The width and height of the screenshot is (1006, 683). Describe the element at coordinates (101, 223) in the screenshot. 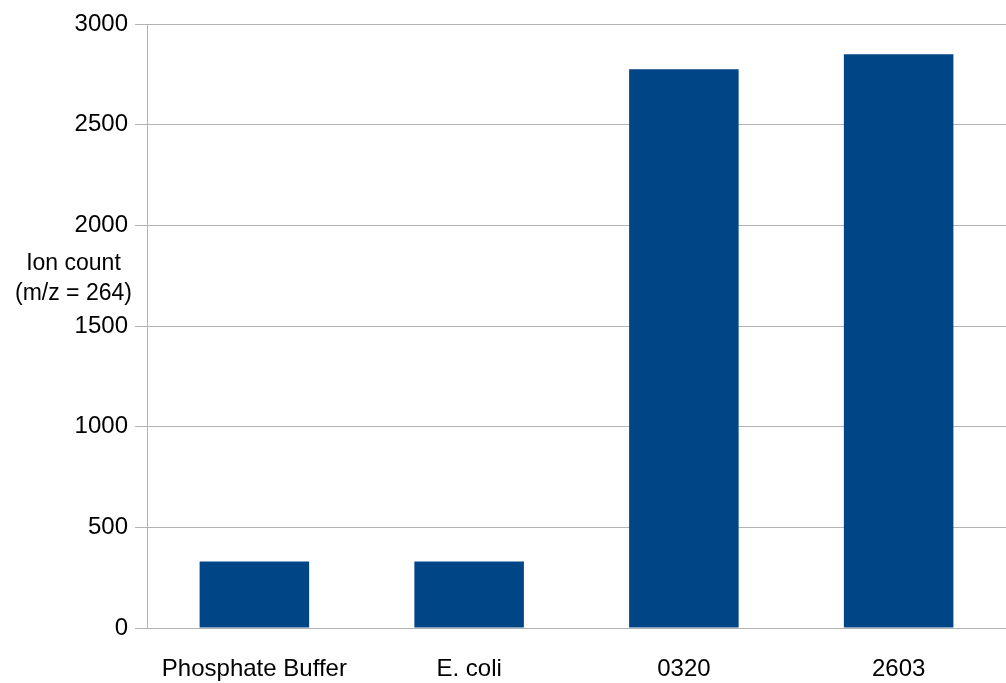

I see `y-tick-label: 2000` at that location.